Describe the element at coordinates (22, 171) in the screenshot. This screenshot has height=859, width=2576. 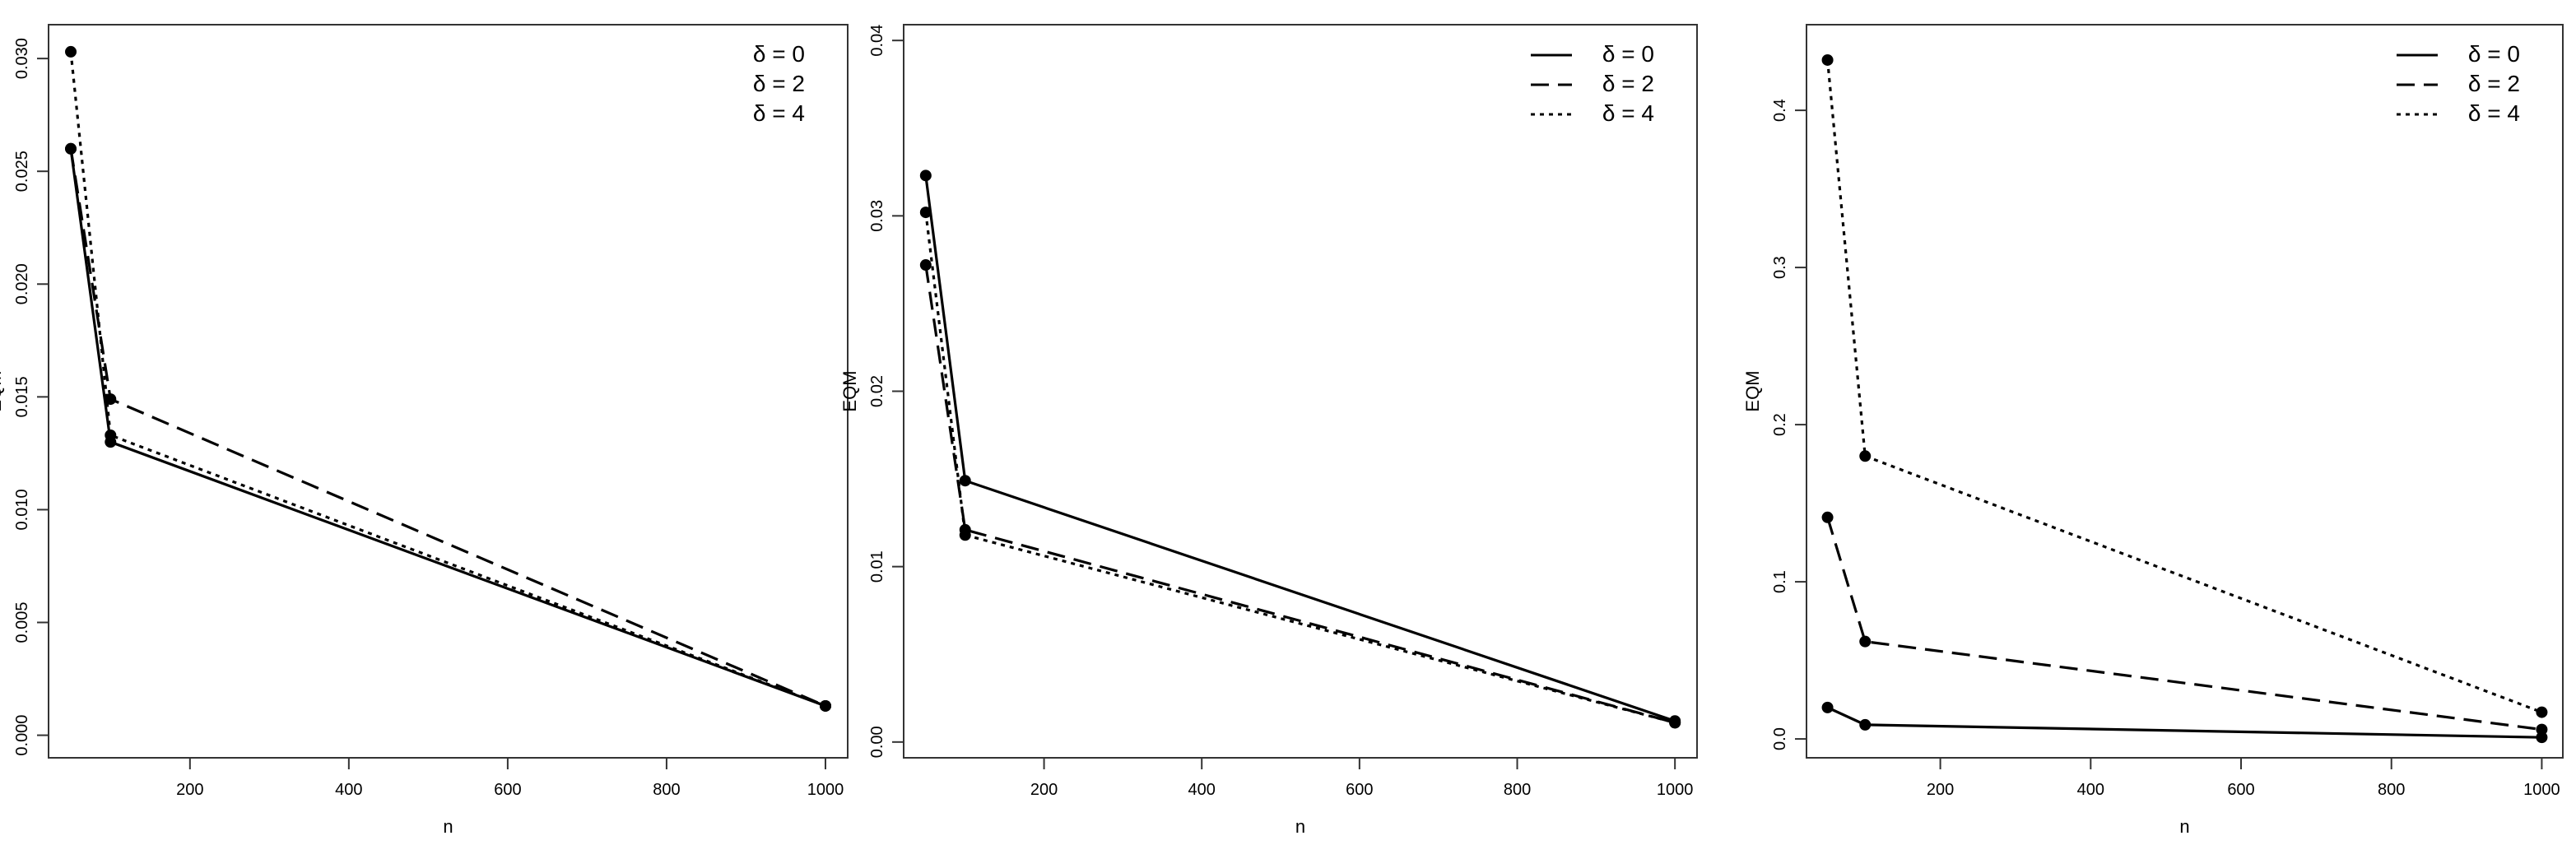
I see `y-tick-label: 0.025` at that location.